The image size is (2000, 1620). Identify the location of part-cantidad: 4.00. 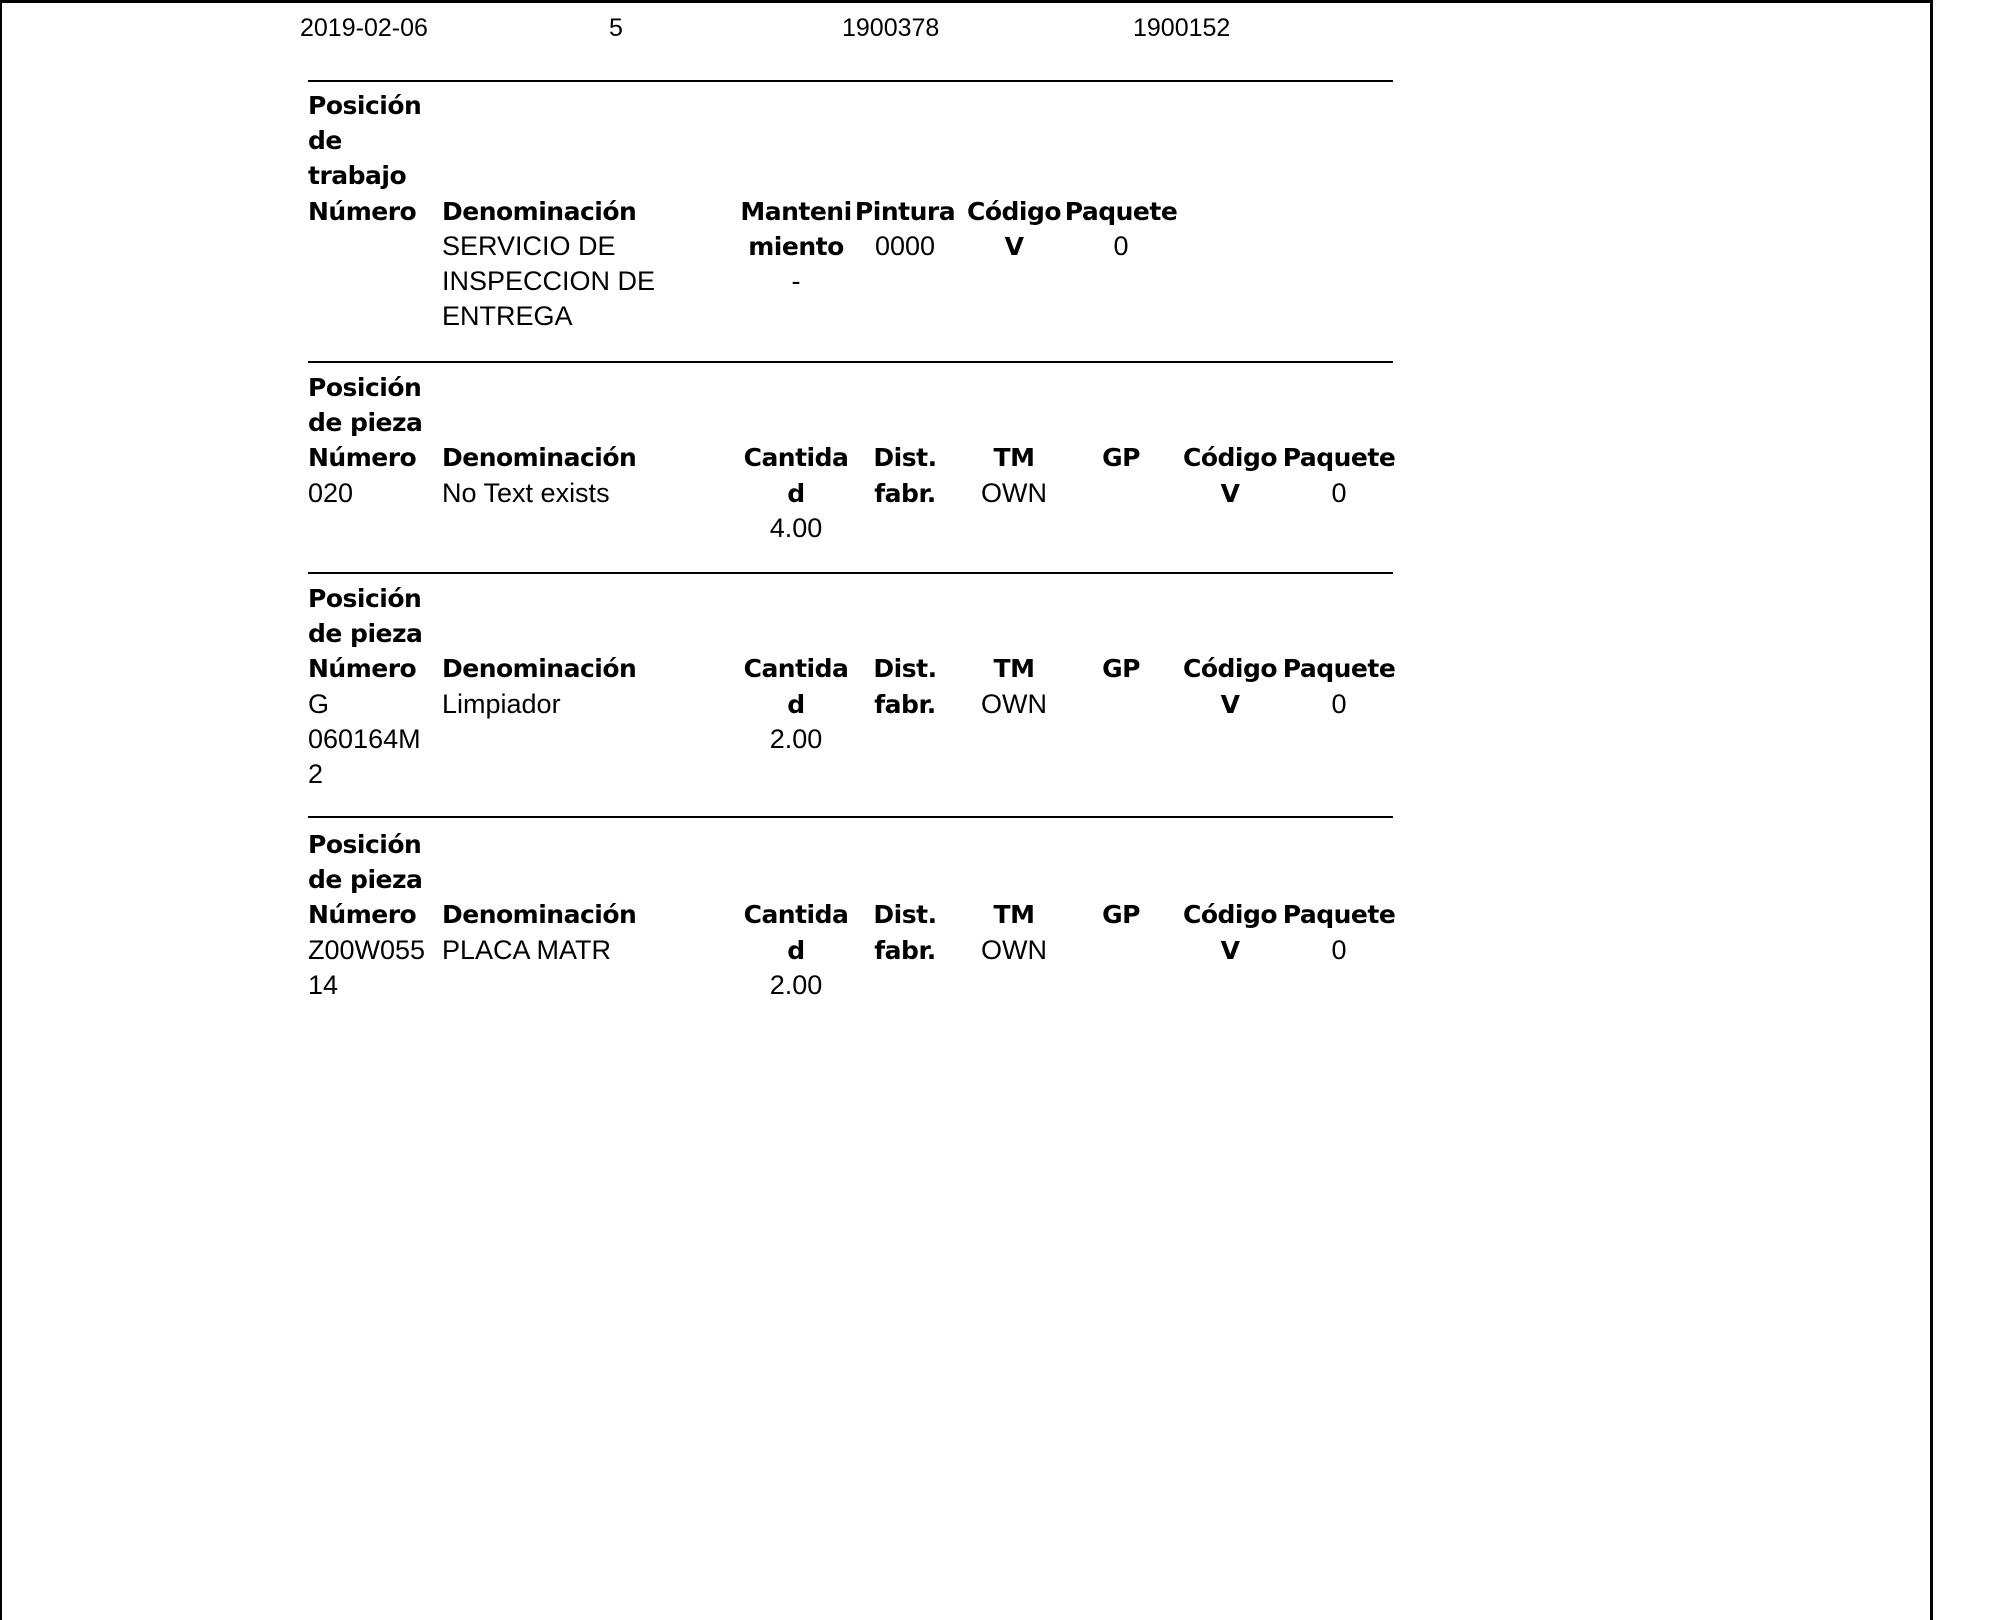
(796, 527).